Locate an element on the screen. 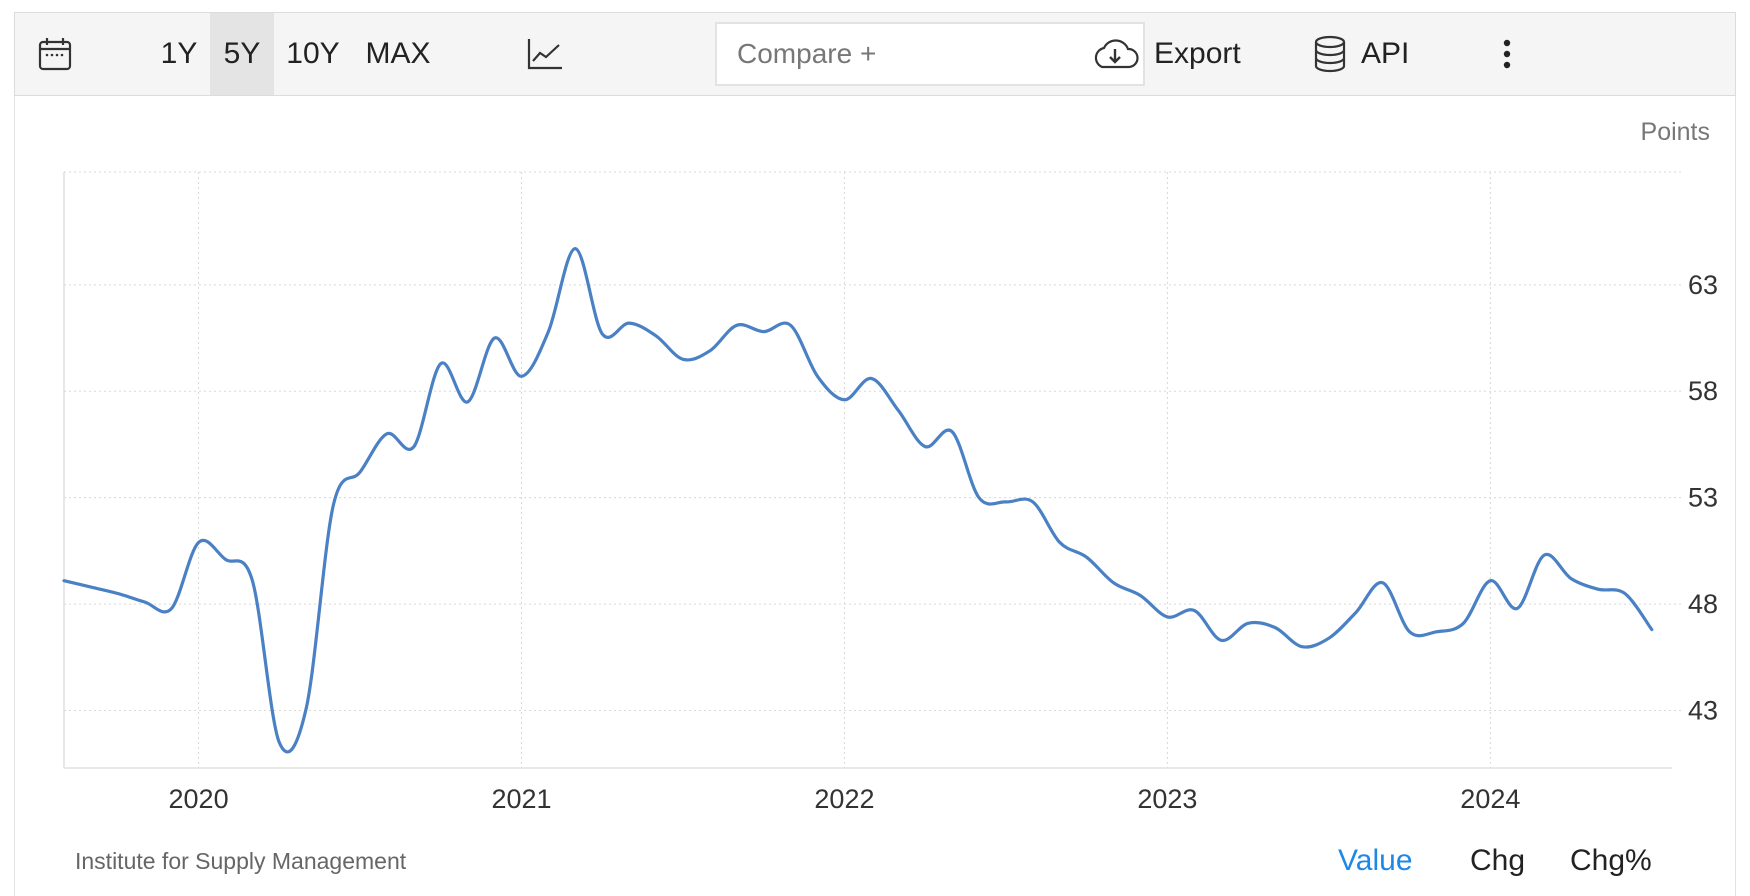 This screenshot has width=1750, height=896. toolbar: 1Y 5Y 10Y MAX Compare + Export API is located at coordinates (875, 54).